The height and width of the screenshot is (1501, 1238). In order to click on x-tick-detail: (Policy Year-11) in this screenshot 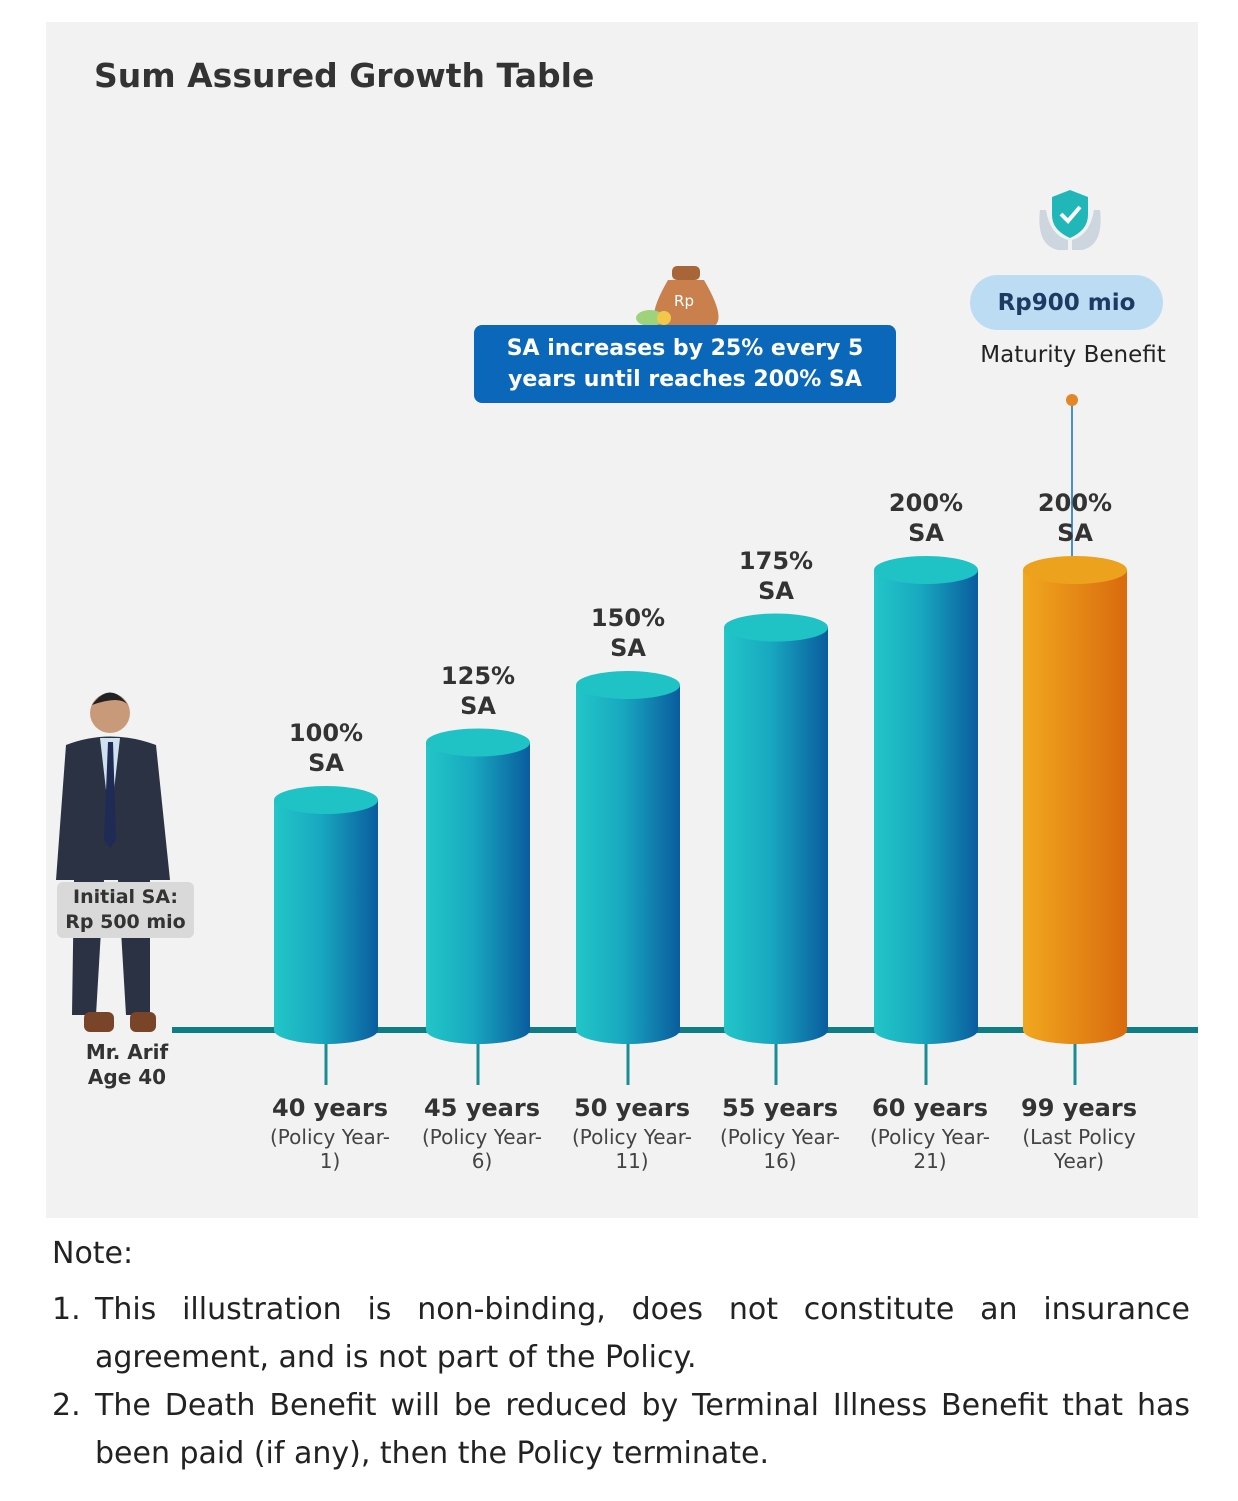, I will do `click(632, 1149)`.